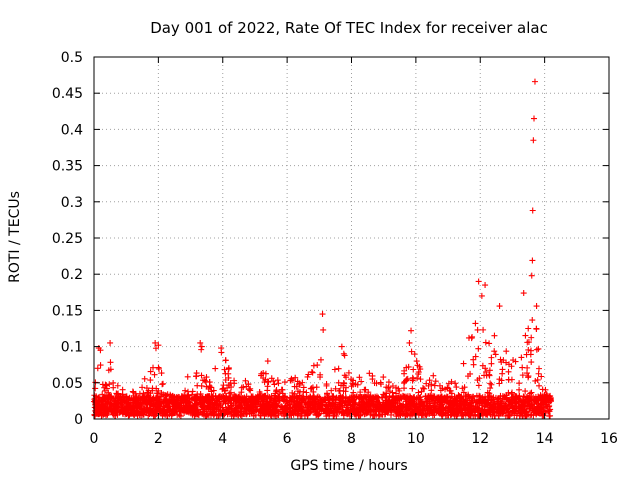 The width and height of the screenshot is (640, 480). What do you see at coordinates (322, 314) in the screenshot?
I see `data-point-outlier` at bounding box center [322, 314].